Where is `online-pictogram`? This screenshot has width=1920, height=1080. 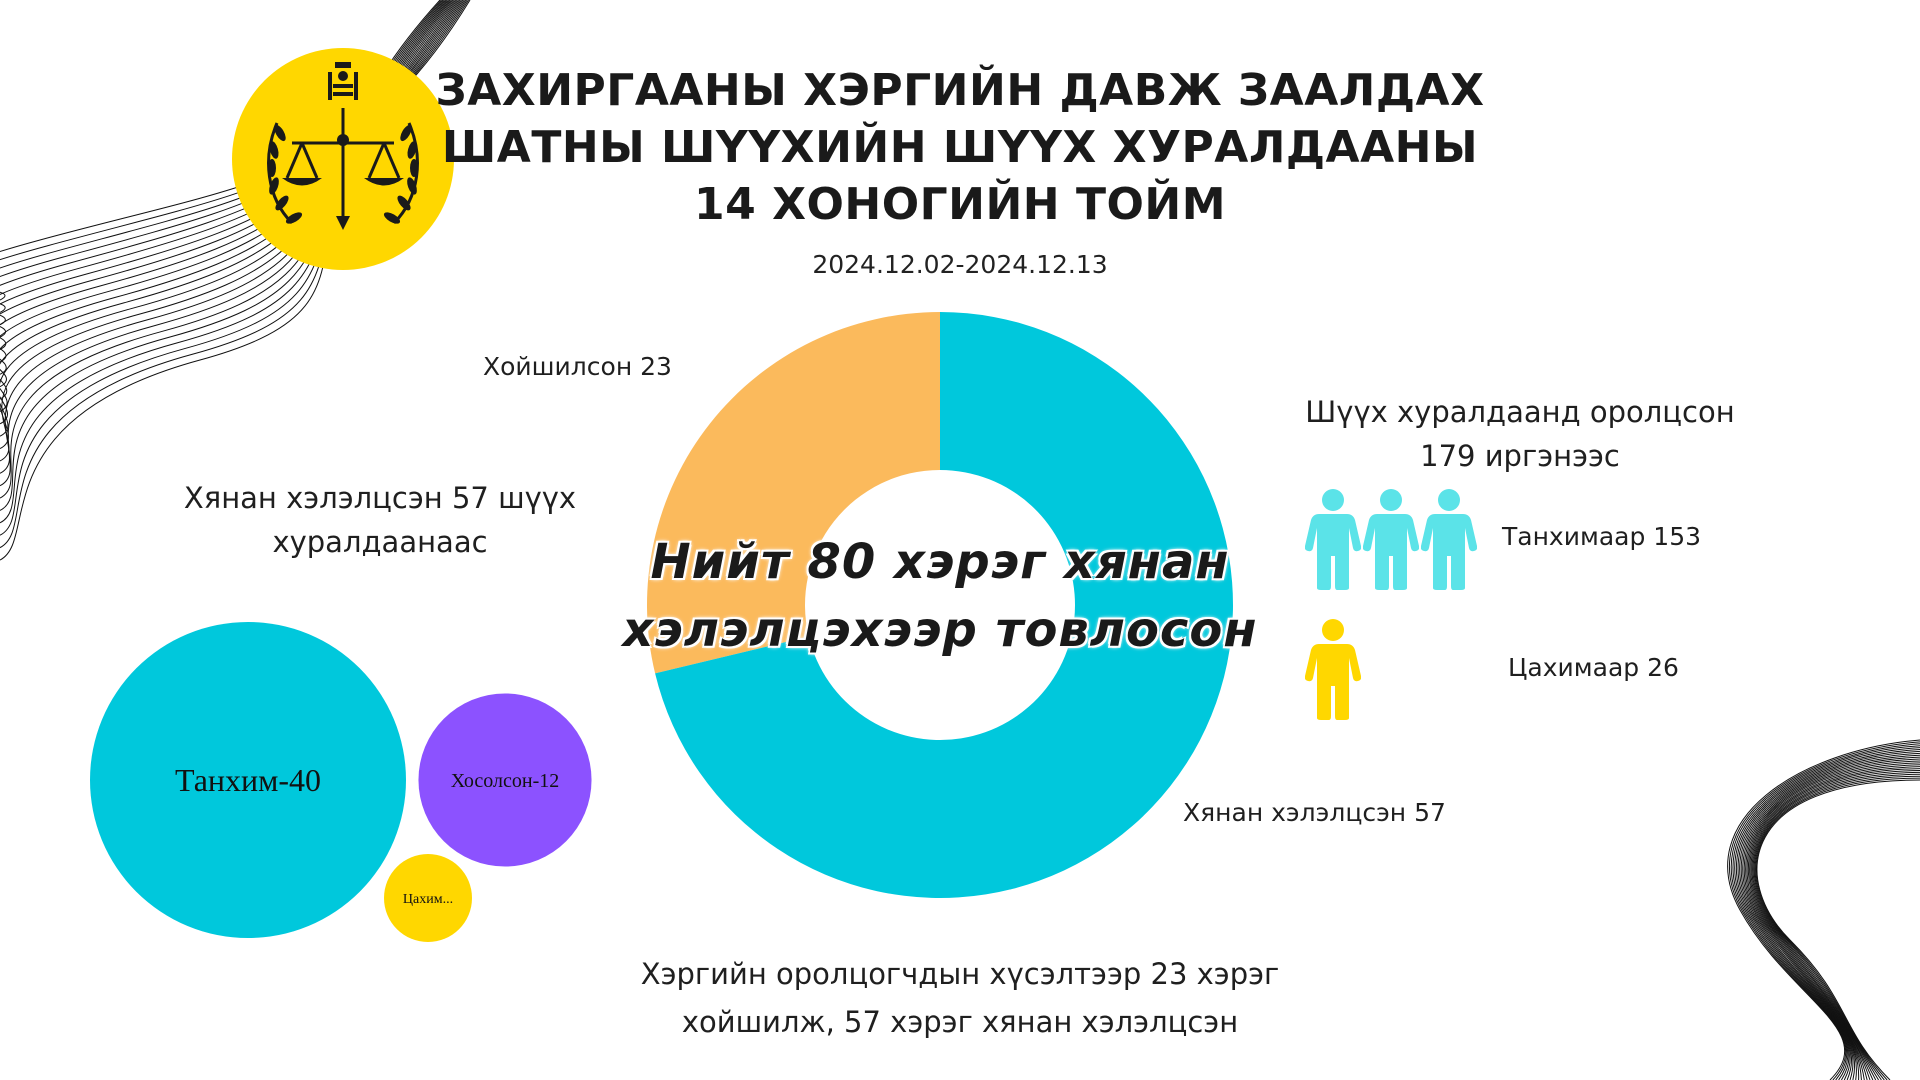 online-pictogram is located at coordinates (1335, 673).